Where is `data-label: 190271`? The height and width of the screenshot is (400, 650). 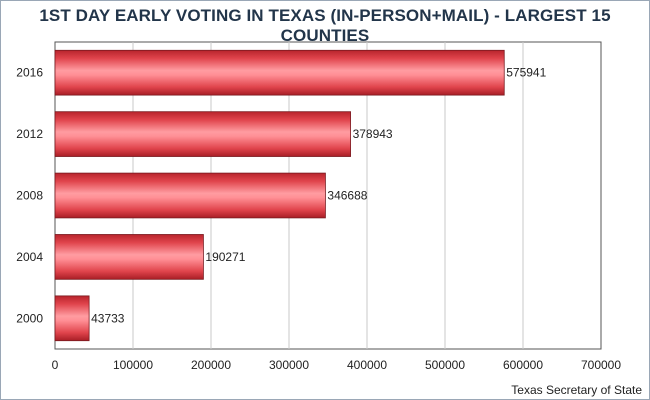 data-label: 190271 is located at coordinates (225, 257).